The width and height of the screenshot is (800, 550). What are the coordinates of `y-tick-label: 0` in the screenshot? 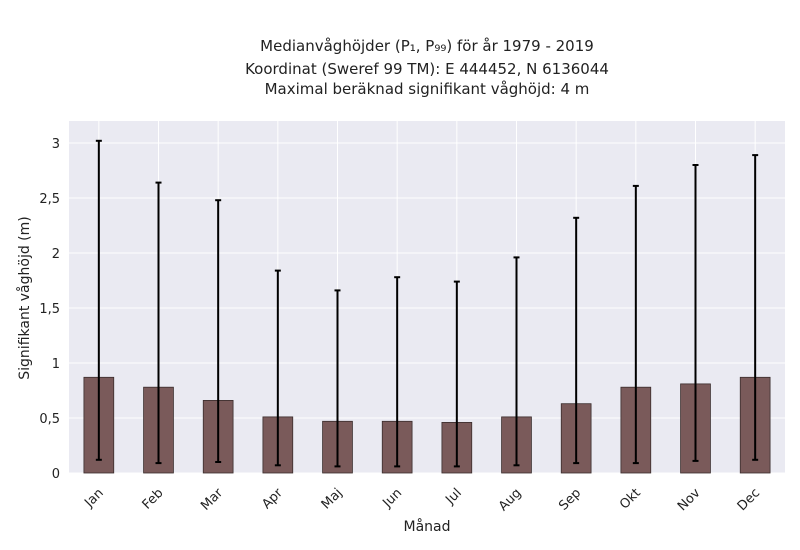 It's located at (56, 474).